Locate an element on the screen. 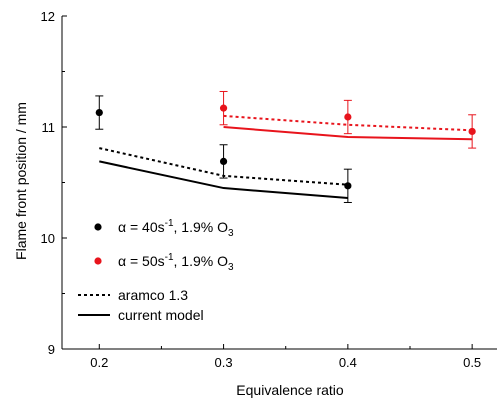 This screenshot has width=500, height=400. y-tick-label: 9 is located at coordinates (51, 349).